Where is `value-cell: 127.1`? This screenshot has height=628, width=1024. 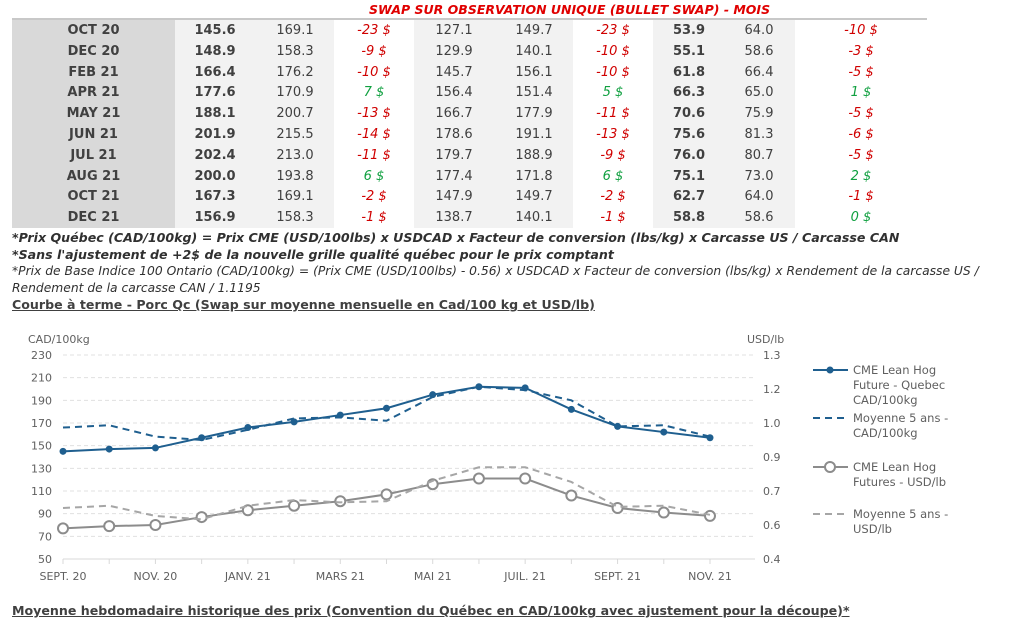 value-cell: 127.1 is located at coordinates (454, 30).